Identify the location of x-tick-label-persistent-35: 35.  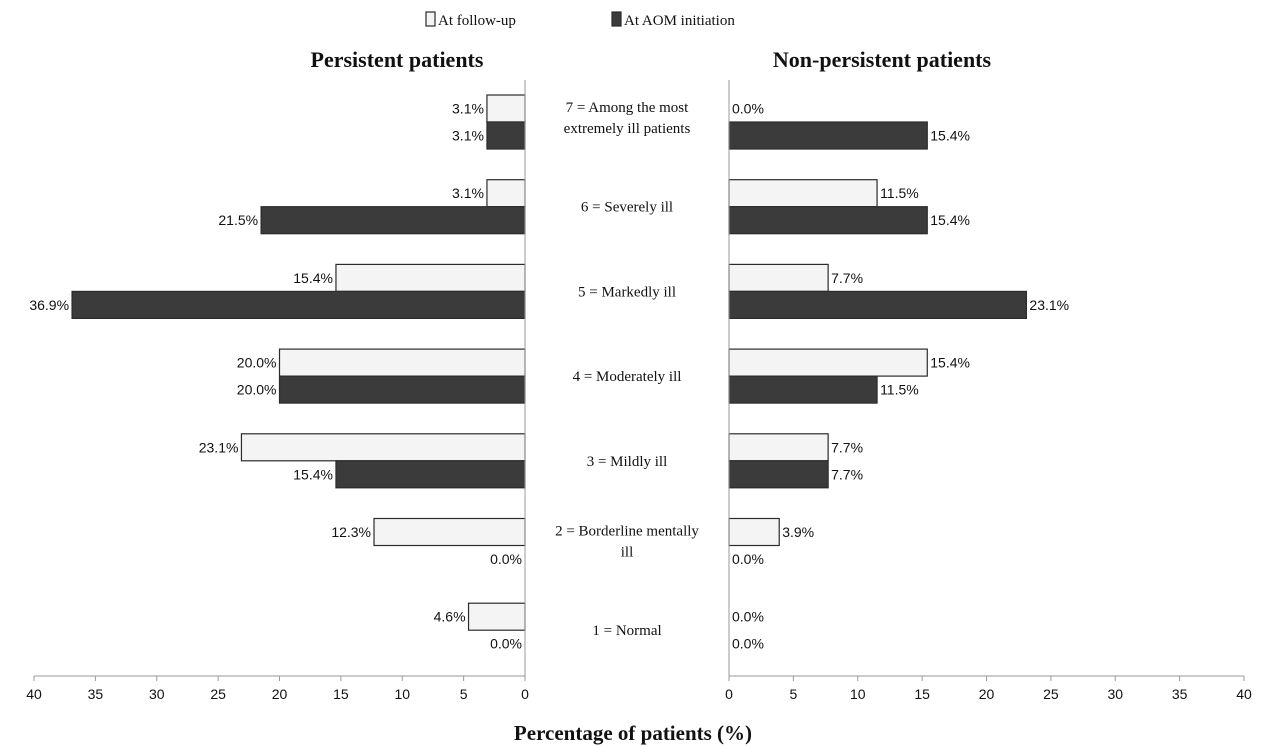
(96, 694).